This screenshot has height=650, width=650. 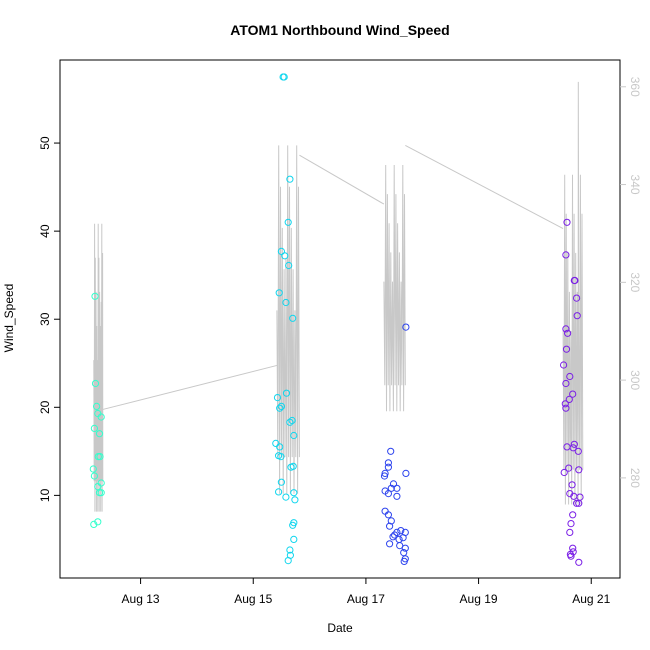 I want to click on y2-tick-label: 320, so click(x=635, y=282).